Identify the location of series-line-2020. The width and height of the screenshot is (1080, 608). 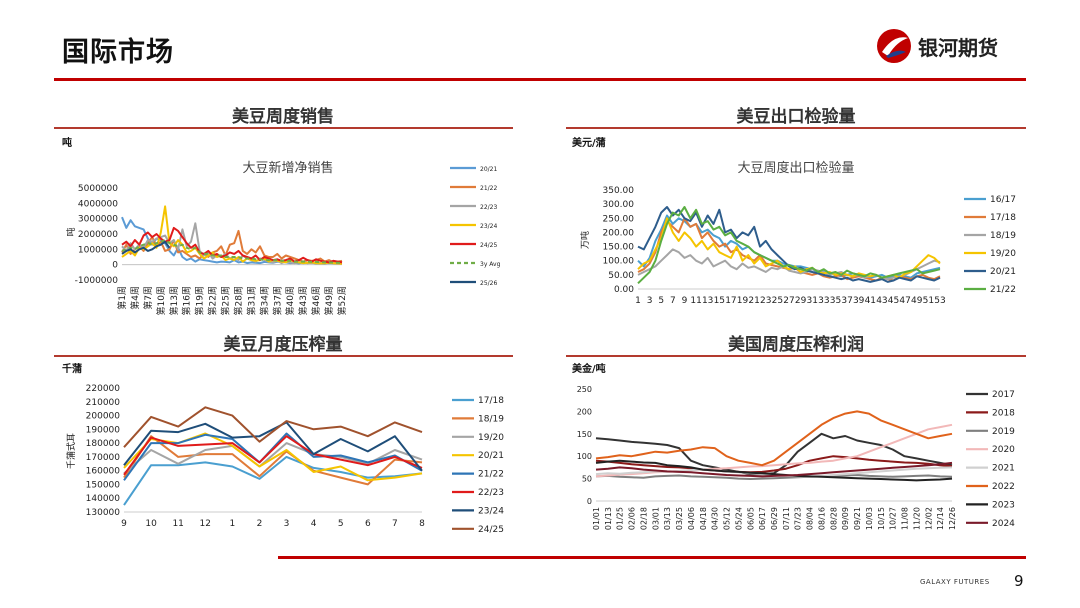
(774, 450).